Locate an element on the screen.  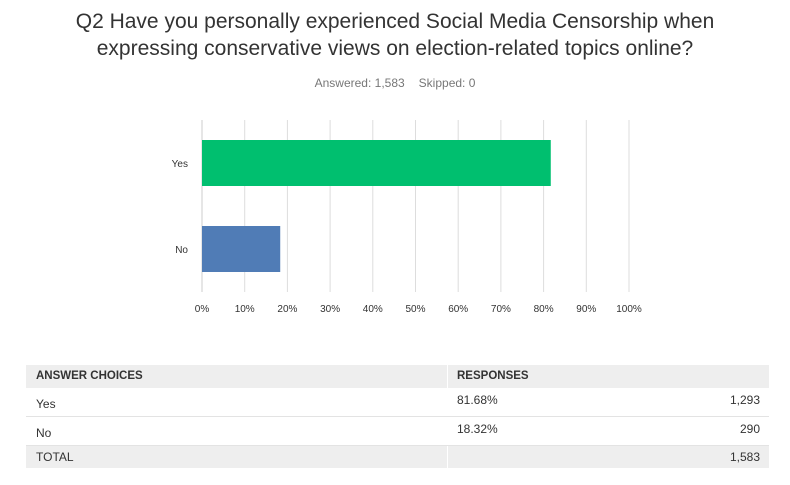
response-summary: Answered: 1,583 Skipped: 0 is located at coordinates (395, 83).